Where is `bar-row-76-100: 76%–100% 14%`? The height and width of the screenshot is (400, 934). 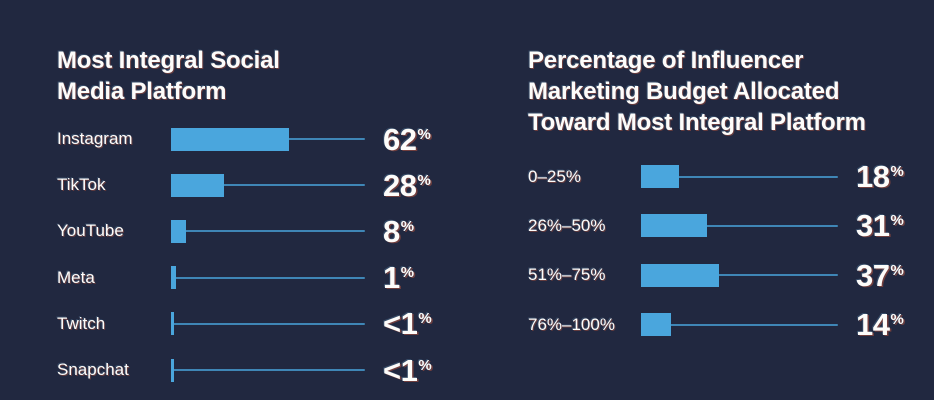 bar-row-76-100: 76%–100% 14% is located at coordinates (716, 324).